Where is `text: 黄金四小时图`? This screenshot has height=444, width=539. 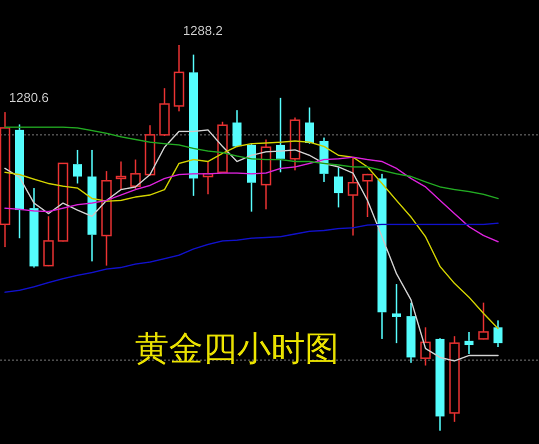
text: 黄金四小时图 is located at coordinates (237, 349).